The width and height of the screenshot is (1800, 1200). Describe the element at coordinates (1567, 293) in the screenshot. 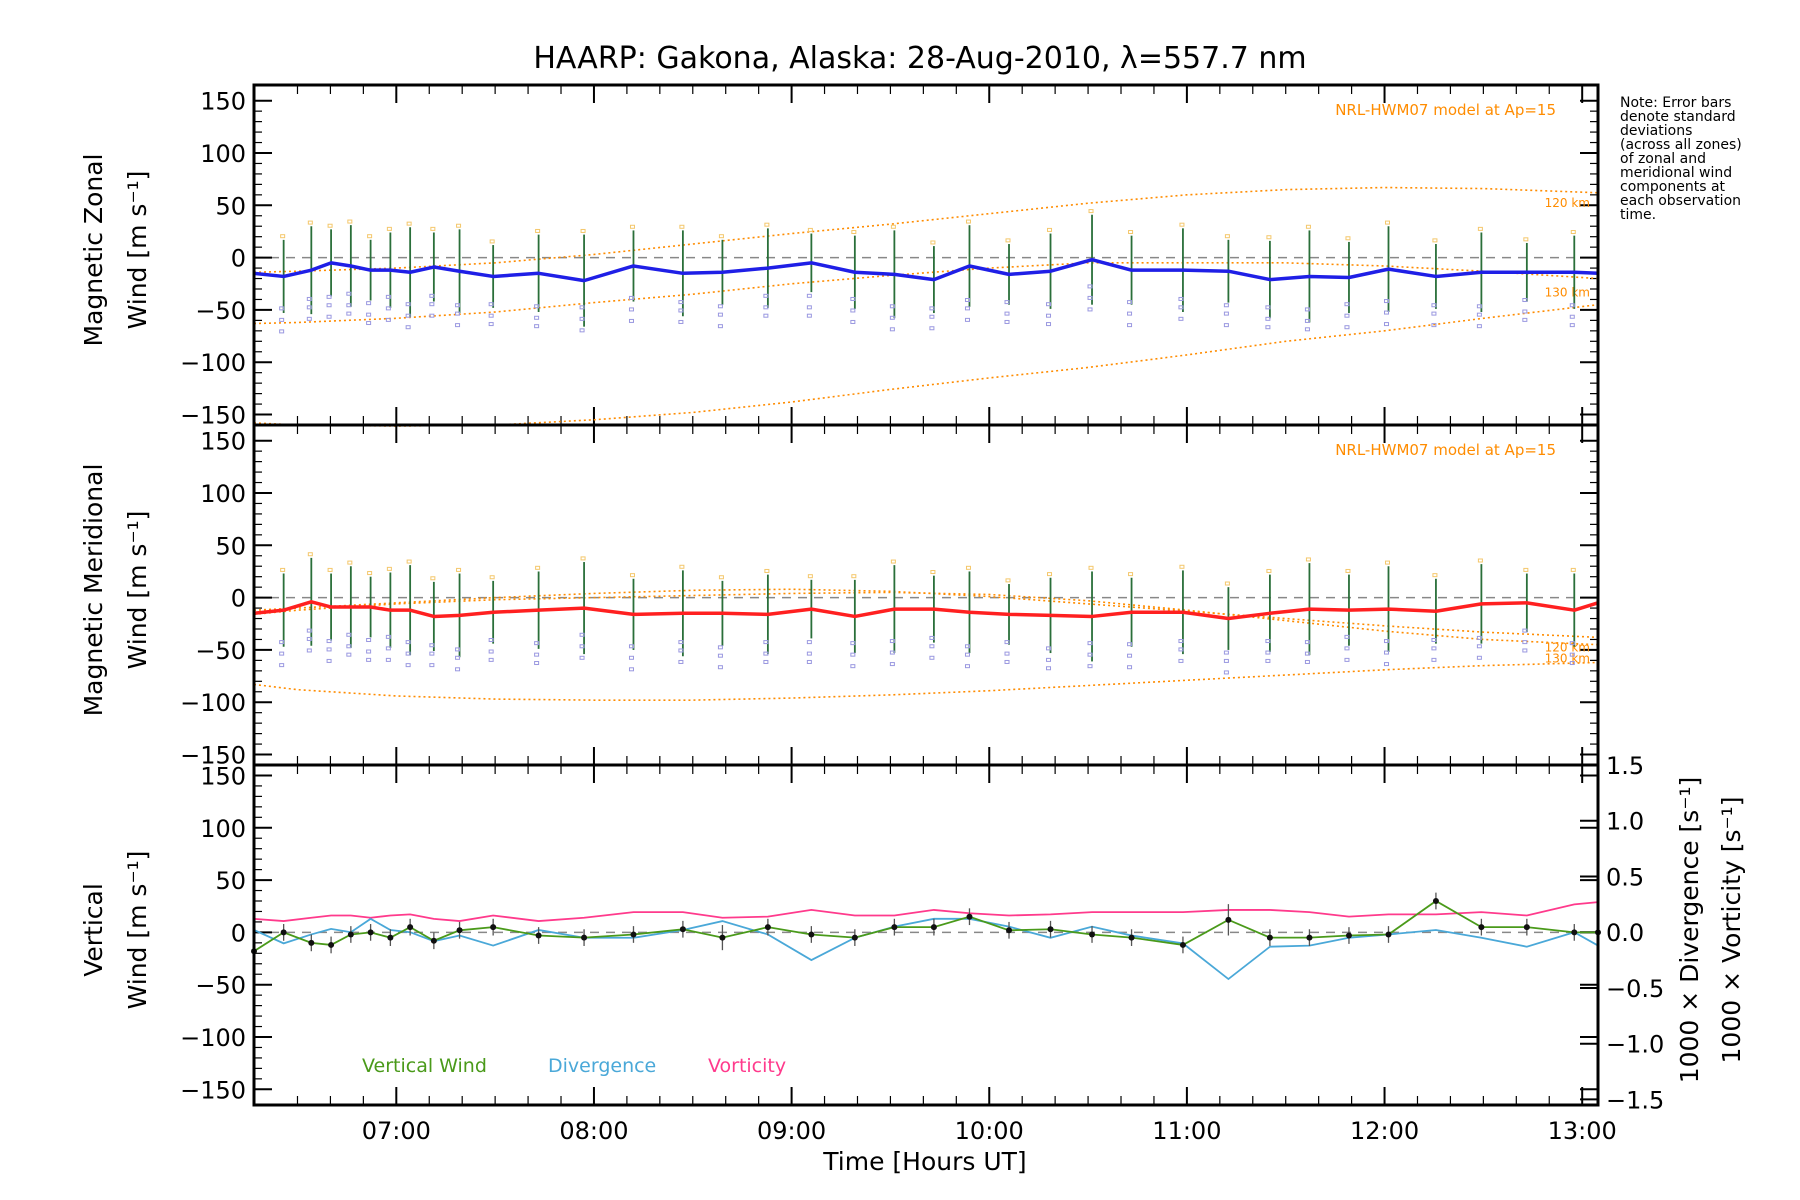

I see `altitude-label: 130 km` at that location.